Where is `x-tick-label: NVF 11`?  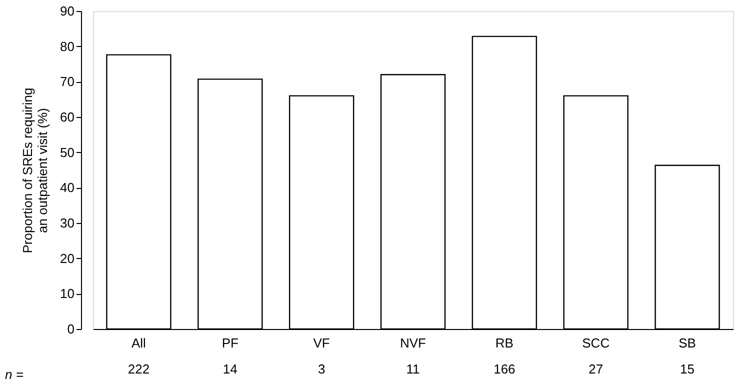
x-tick-label: NVF 11 is located at coordinates (413, 356).